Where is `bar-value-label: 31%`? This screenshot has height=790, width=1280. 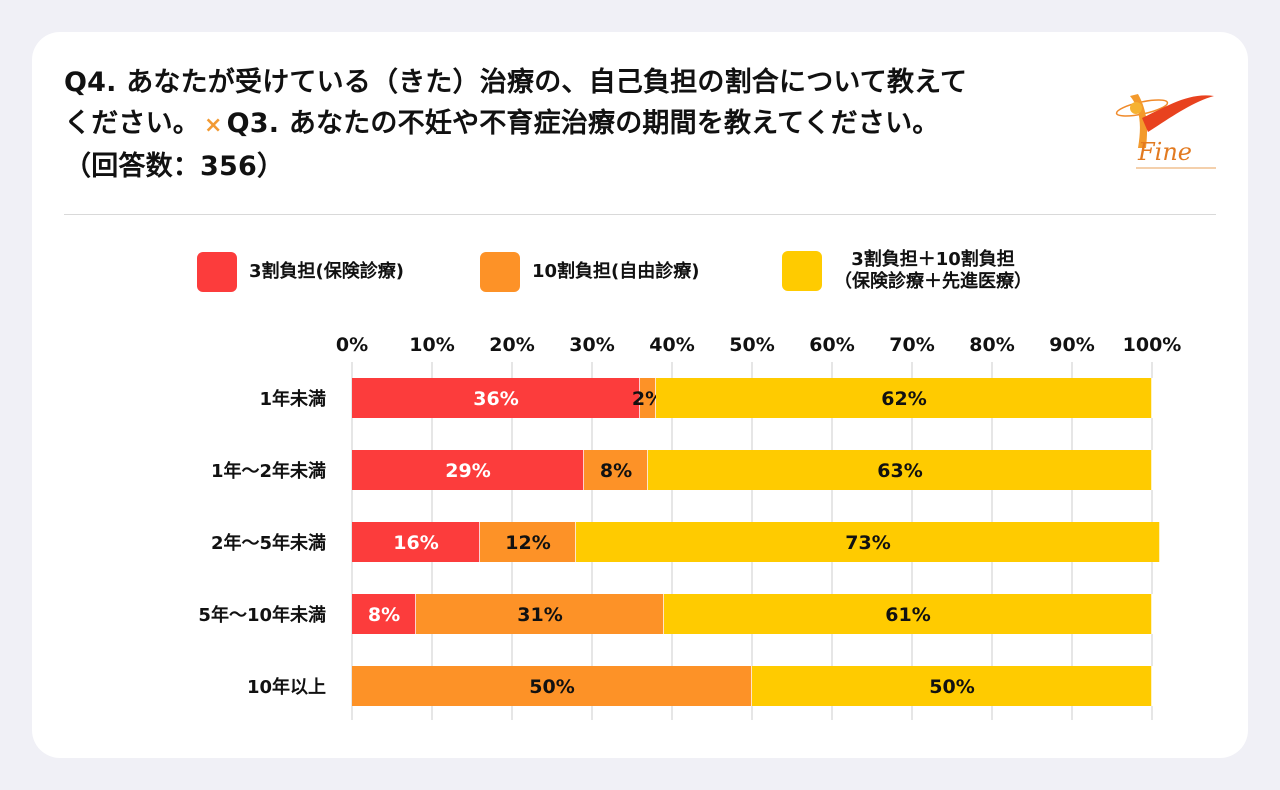
bar-value-label: 31% is located at coordinates (539, 615).